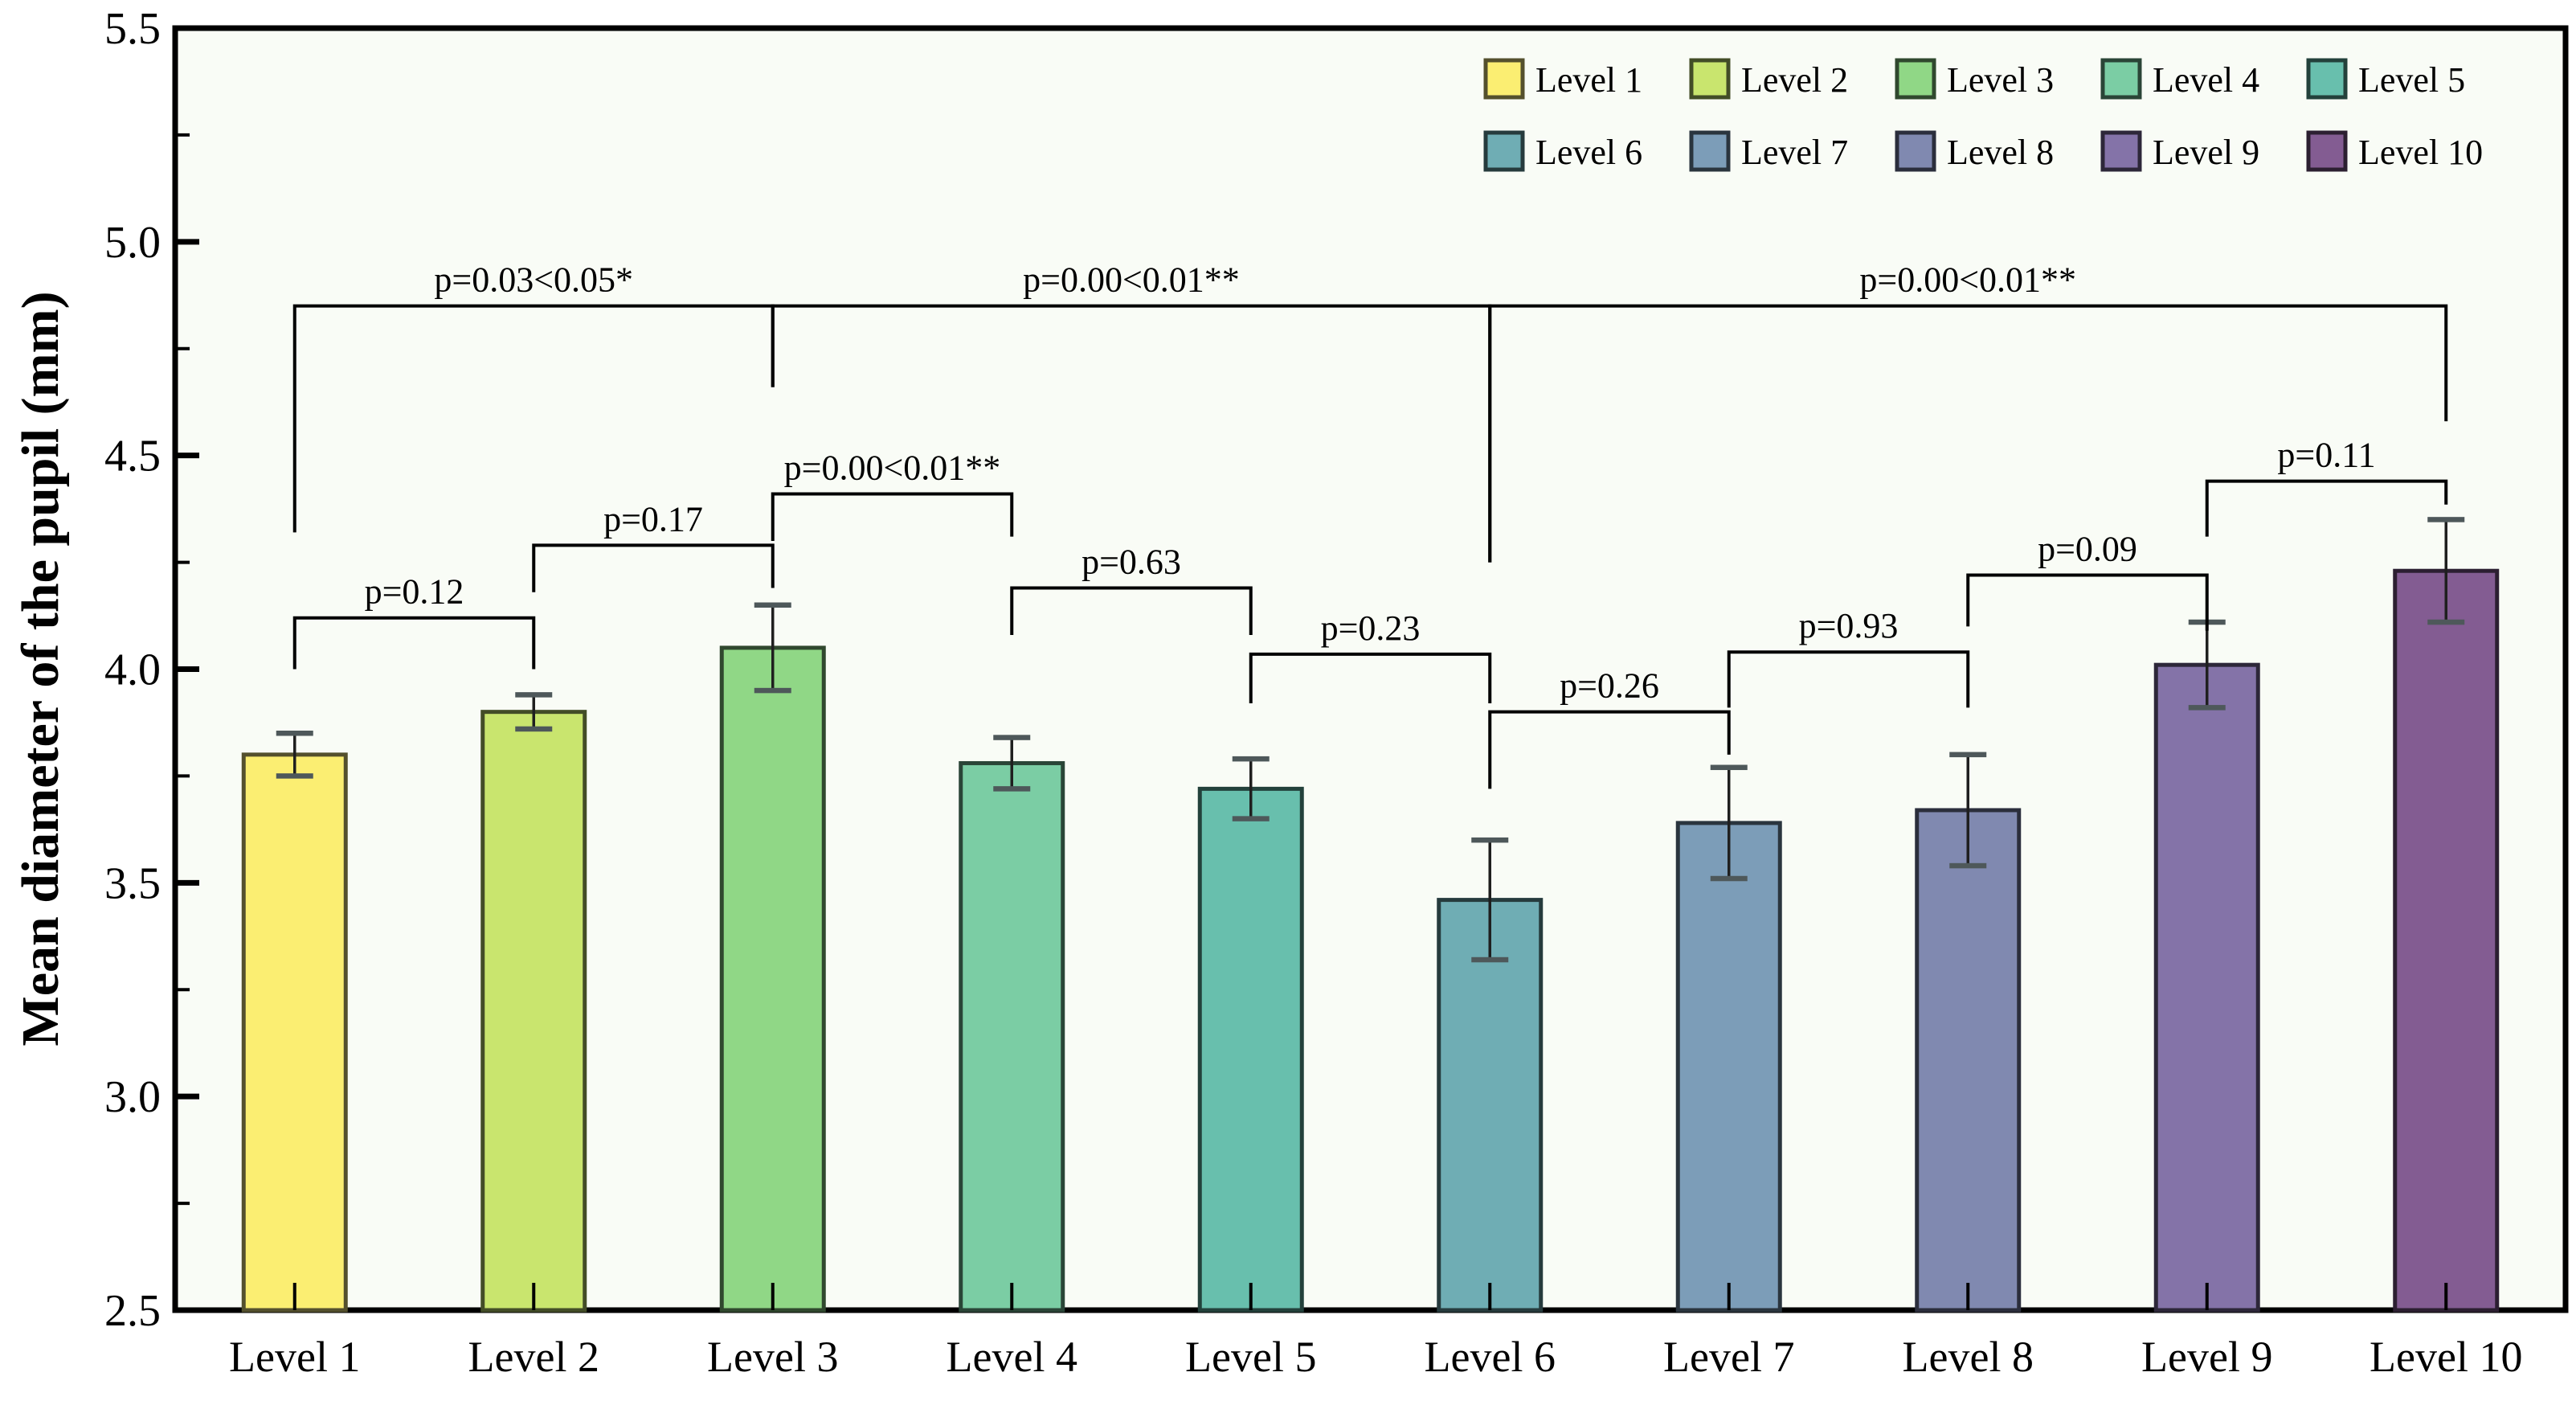 The image size is (2576, 1405). What do you see at coordinates (1795, 152) in the screenshot?
I see `legend-label-level-7: Level 7` at bounding box center [1795, 152].